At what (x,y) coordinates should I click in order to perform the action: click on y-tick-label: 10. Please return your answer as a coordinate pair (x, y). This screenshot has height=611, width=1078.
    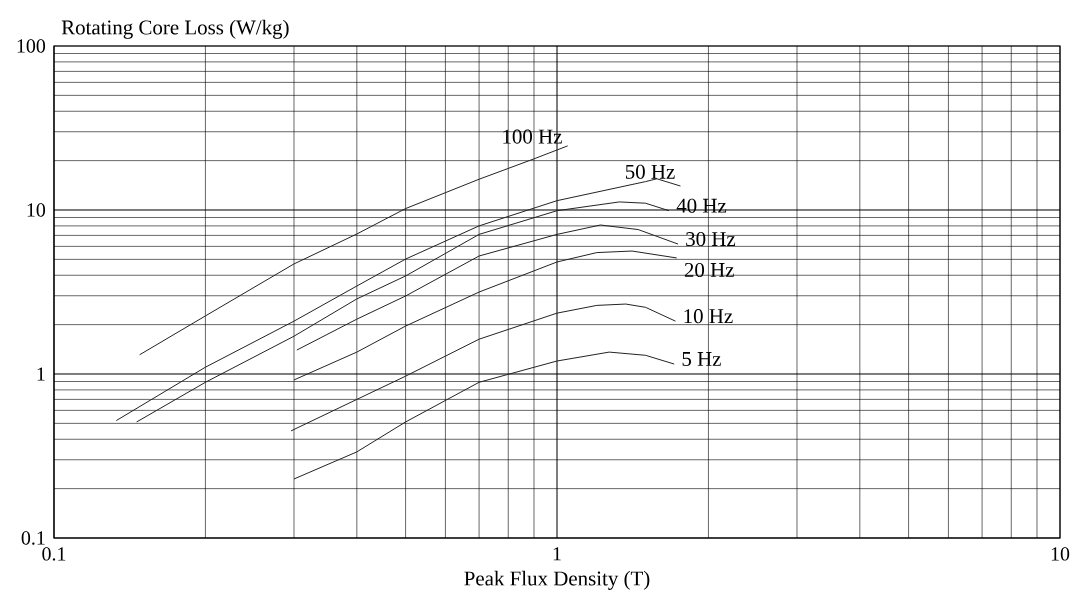
    Looking at the image, I should click on (36, 210).